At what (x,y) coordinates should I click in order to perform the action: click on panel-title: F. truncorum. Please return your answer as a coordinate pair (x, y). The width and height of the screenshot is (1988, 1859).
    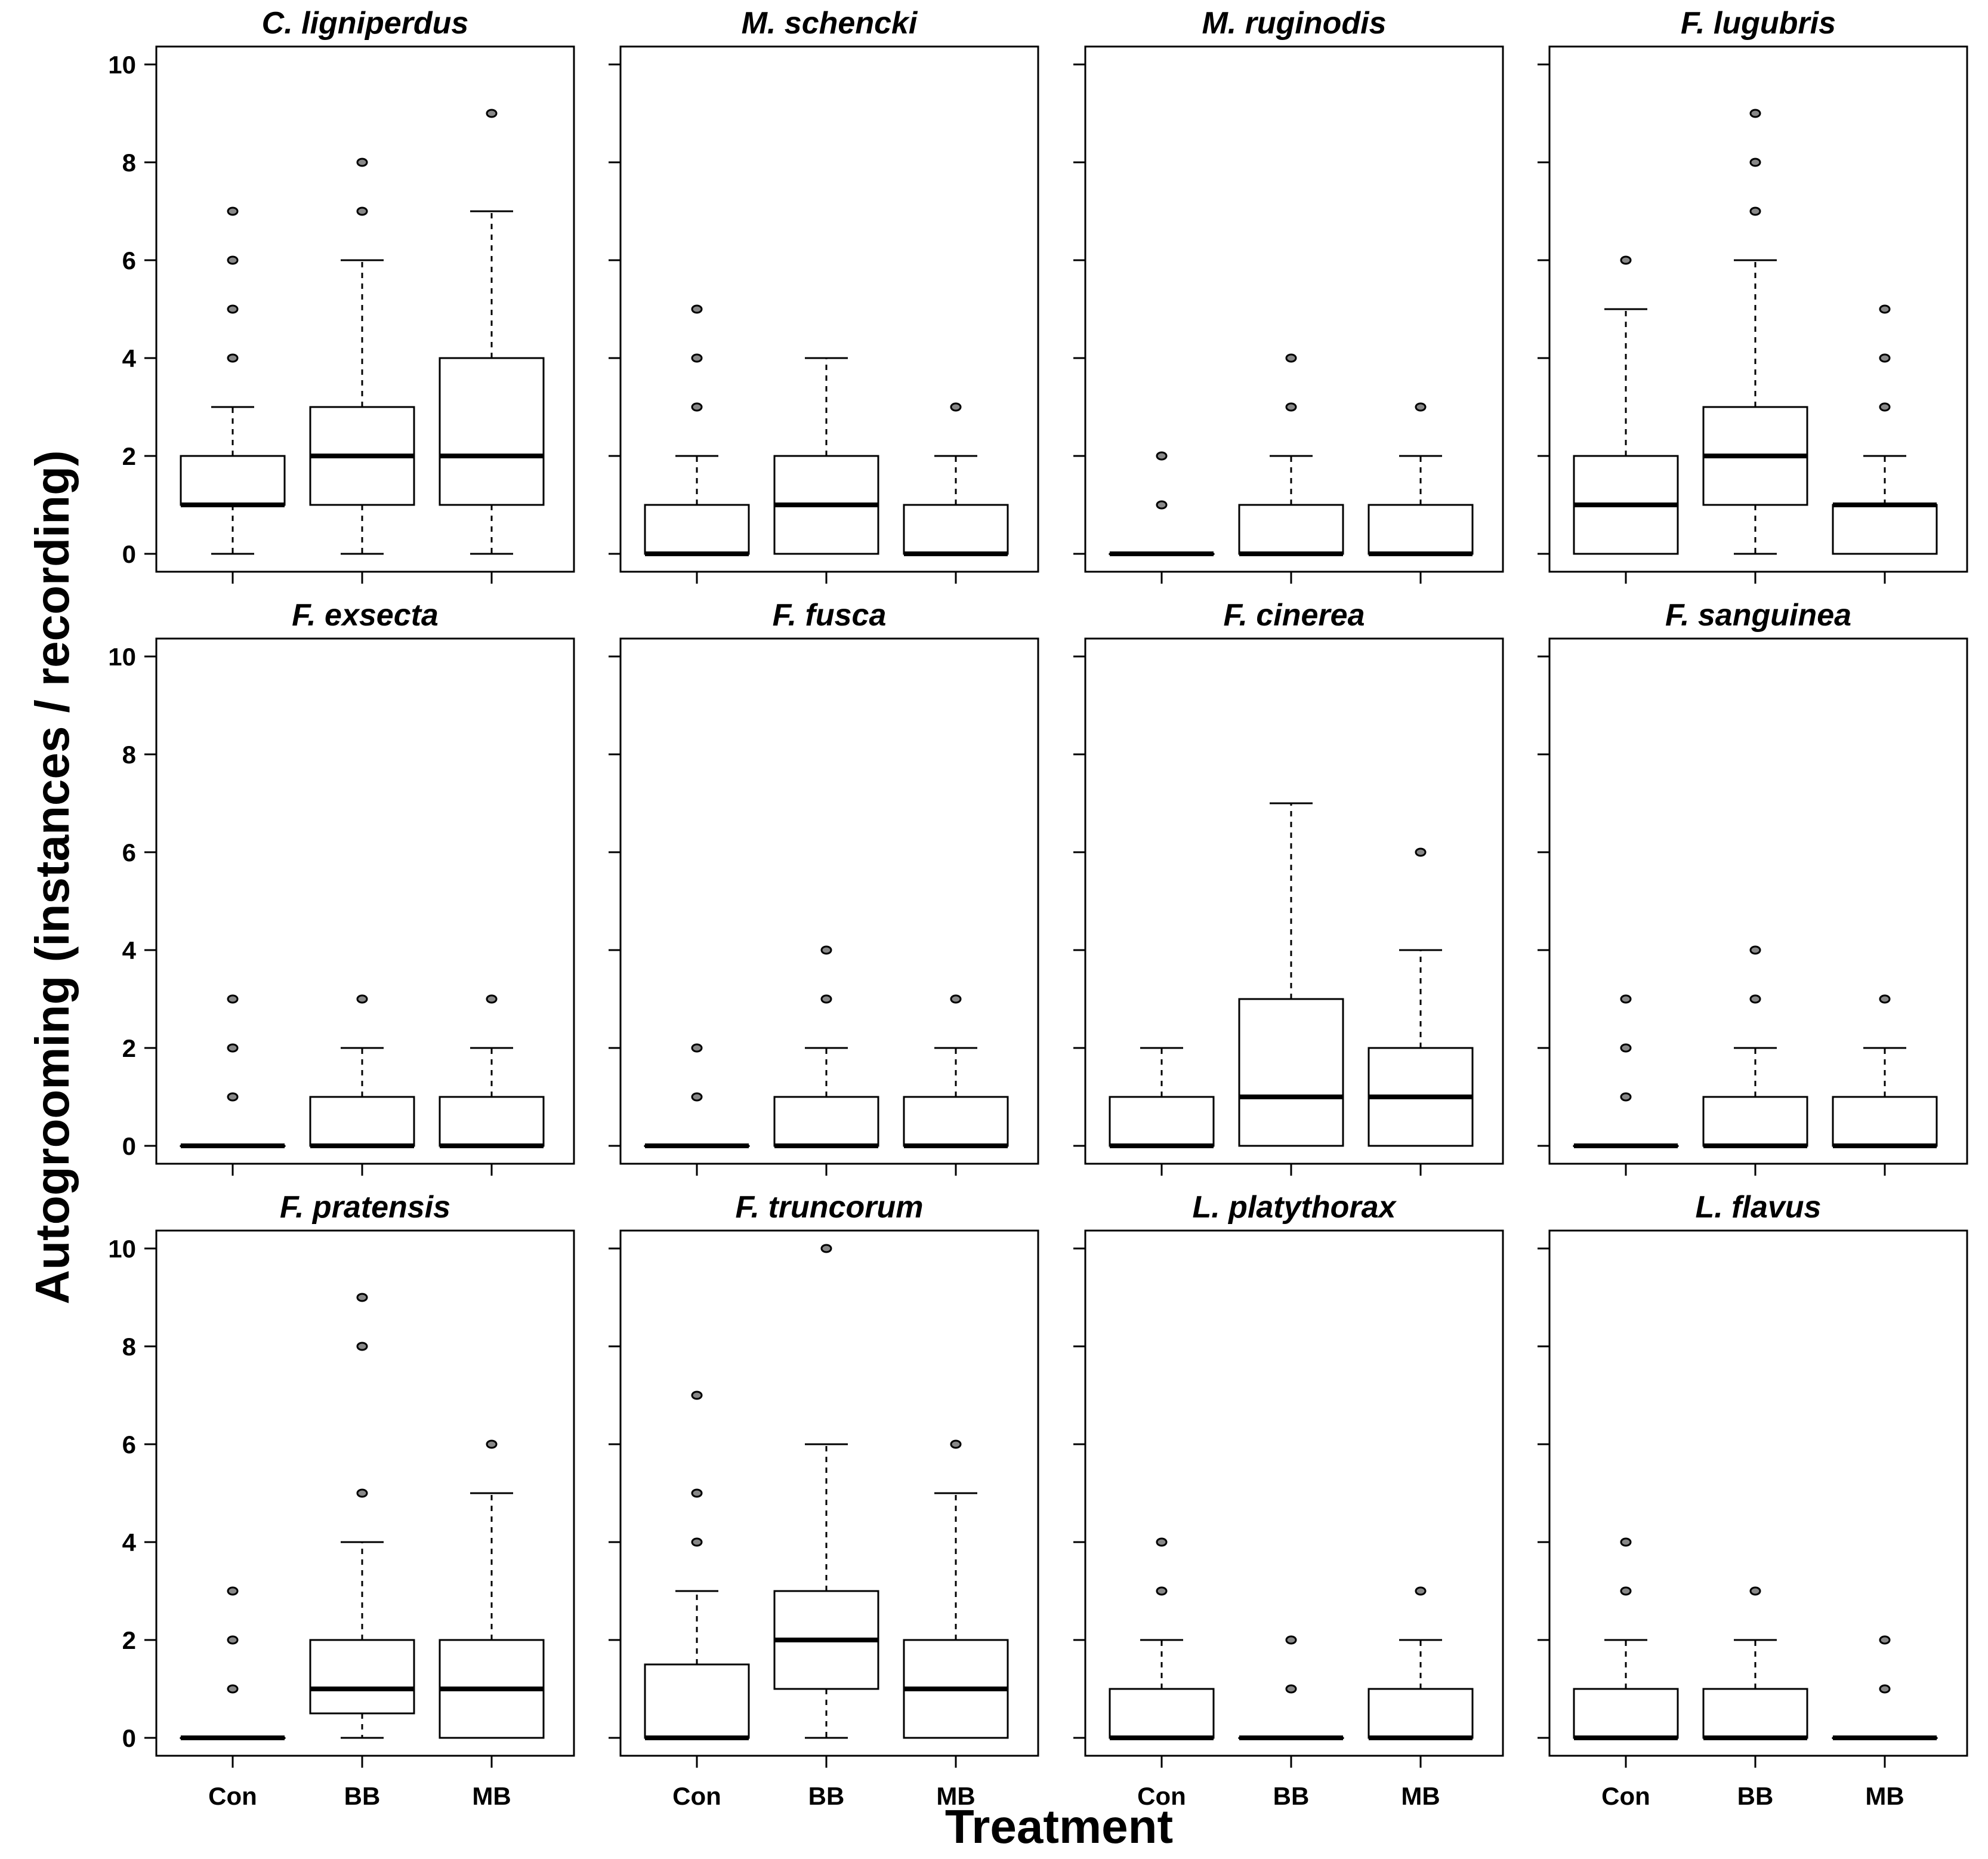
    Looking at the image, I should click on (830, 1207).